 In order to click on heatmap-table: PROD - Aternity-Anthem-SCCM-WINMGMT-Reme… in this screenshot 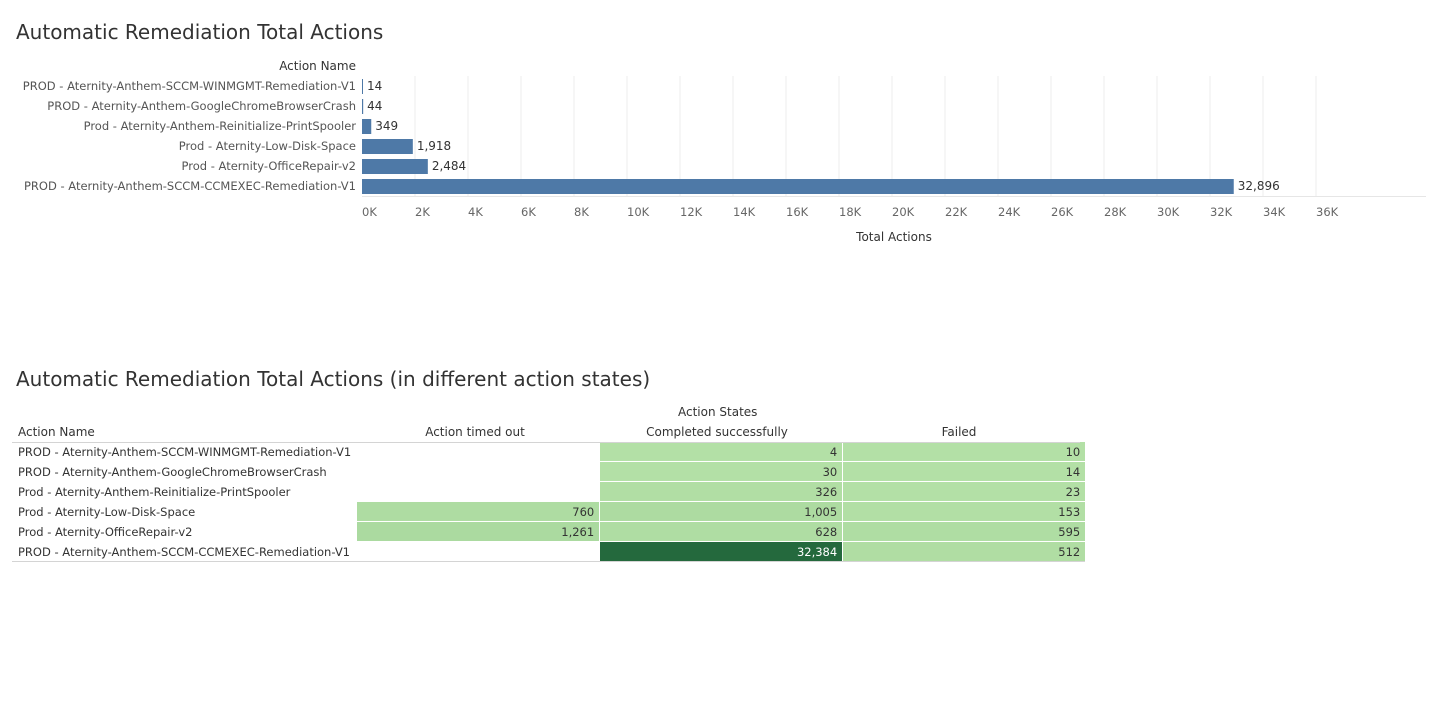, I will do `click(549, 502)`.